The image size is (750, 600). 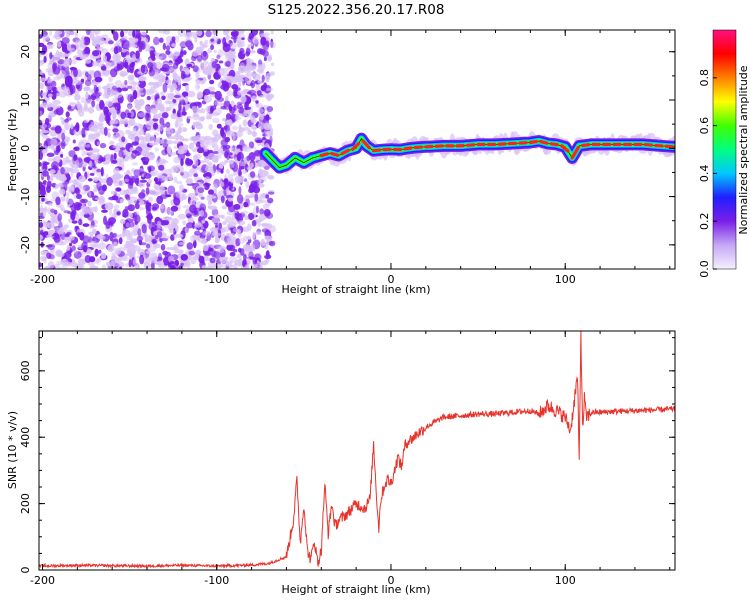 I want to click on snr-y-tick-label: 200, so click(x=25, y=503).